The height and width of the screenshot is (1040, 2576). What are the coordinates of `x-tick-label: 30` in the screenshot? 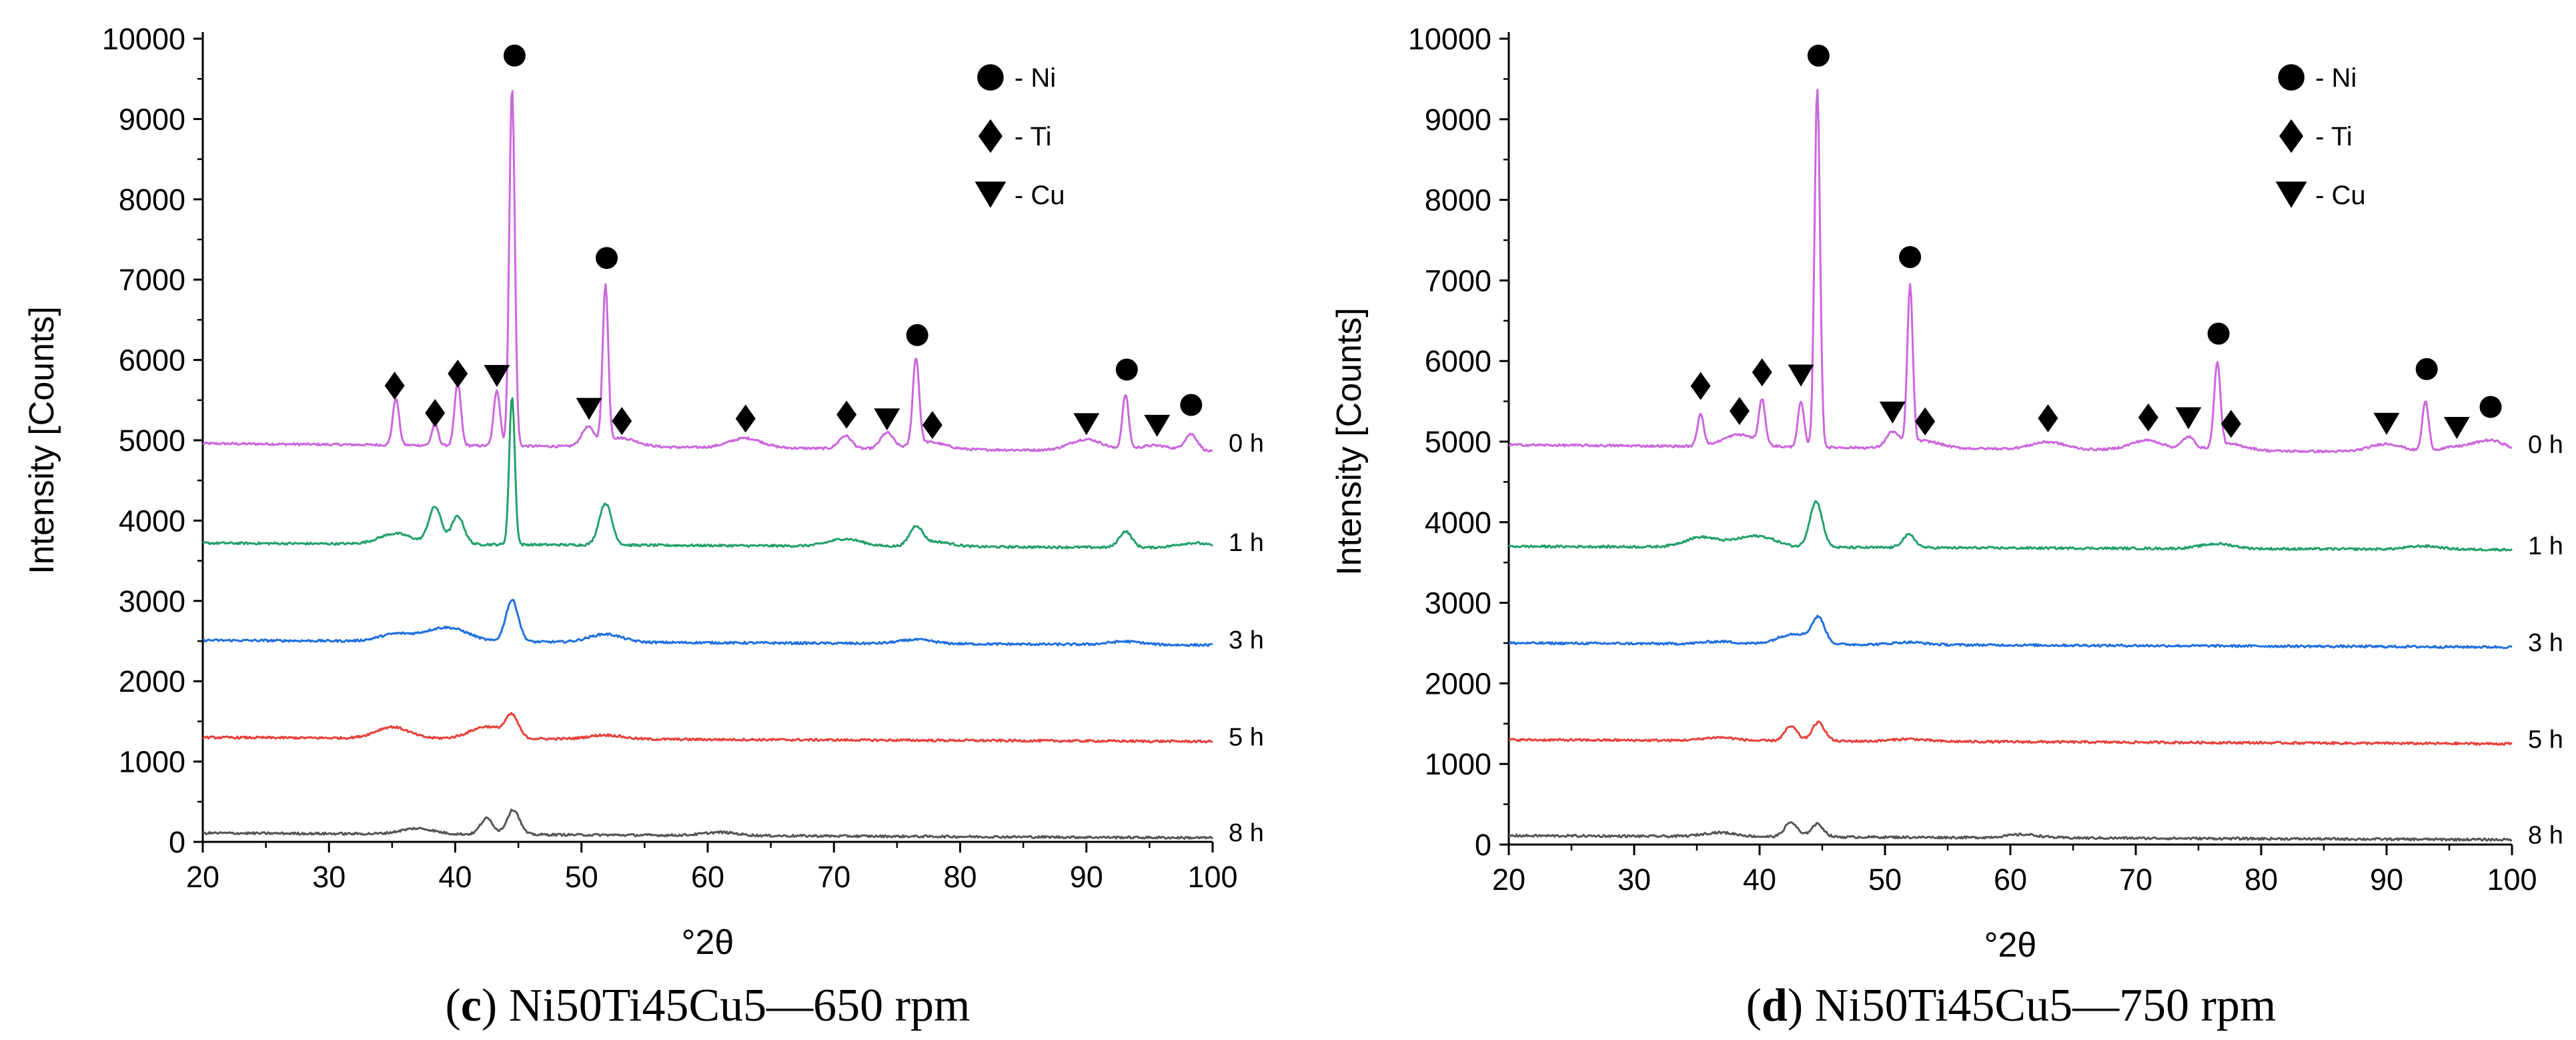 It's located at (329, 877).